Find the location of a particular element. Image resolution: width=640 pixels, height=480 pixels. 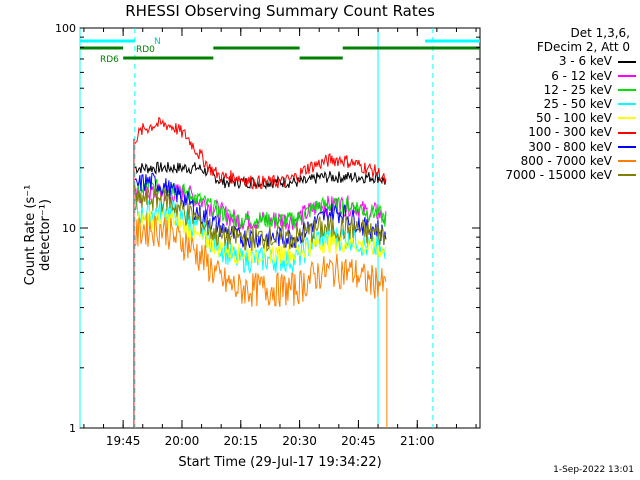

flag-label-rd0: RD0 is located at coordinates (145, 50).